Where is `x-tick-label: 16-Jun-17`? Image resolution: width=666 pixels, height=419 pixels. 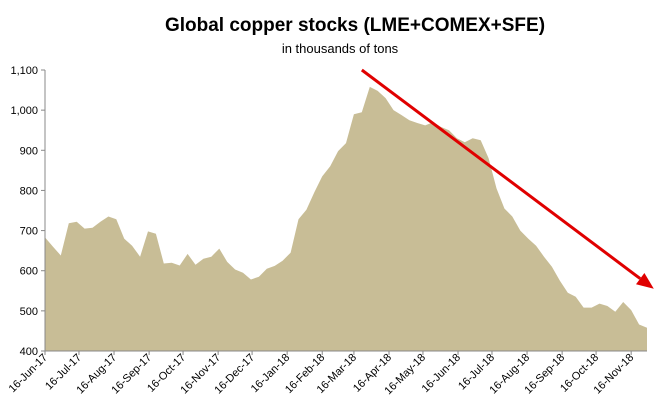
x-tick-label: 16-Jun-17 is located at coordinates (29, 374).